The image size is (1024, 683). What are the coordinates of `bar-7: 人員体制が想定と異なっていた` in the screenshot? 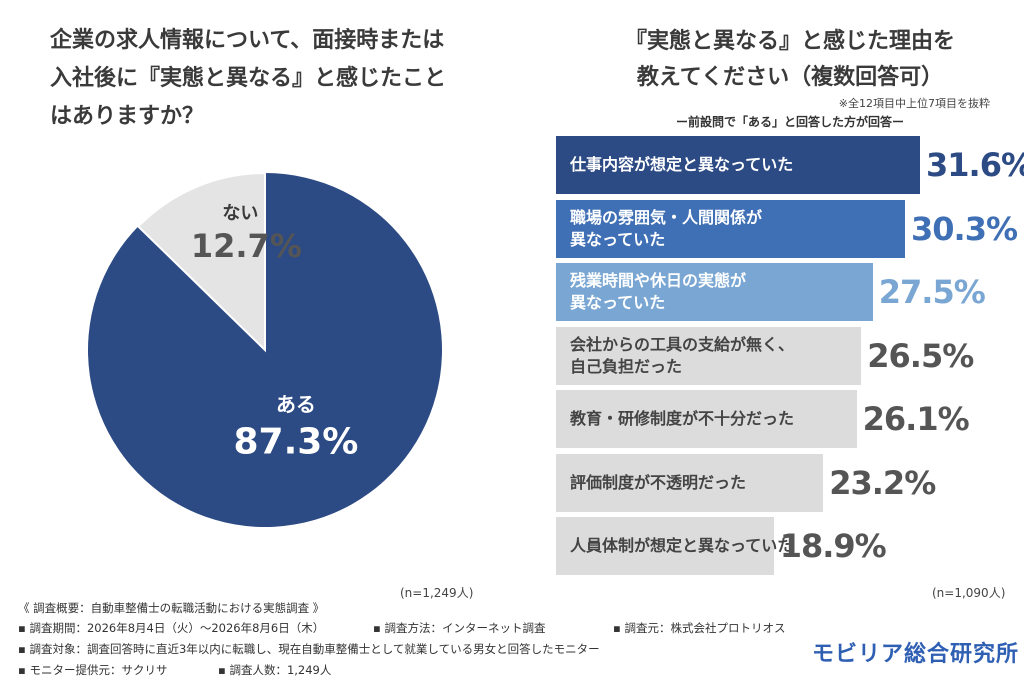 It's located at (674, 546).